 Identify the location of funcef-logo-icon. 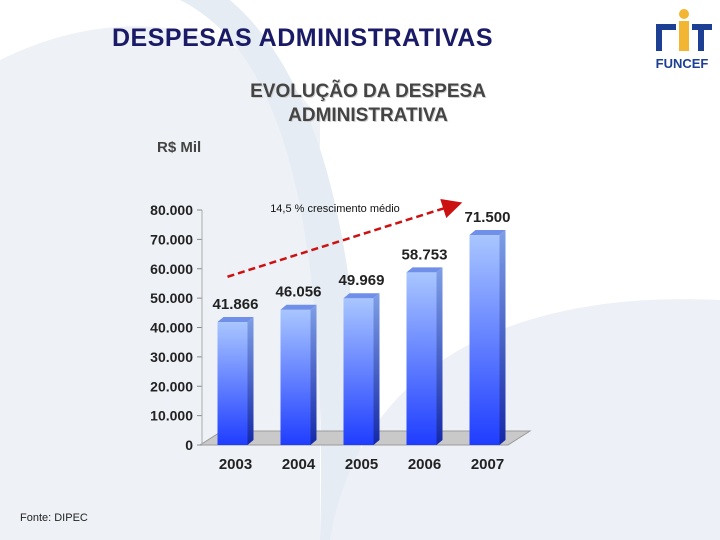
(684, 30).